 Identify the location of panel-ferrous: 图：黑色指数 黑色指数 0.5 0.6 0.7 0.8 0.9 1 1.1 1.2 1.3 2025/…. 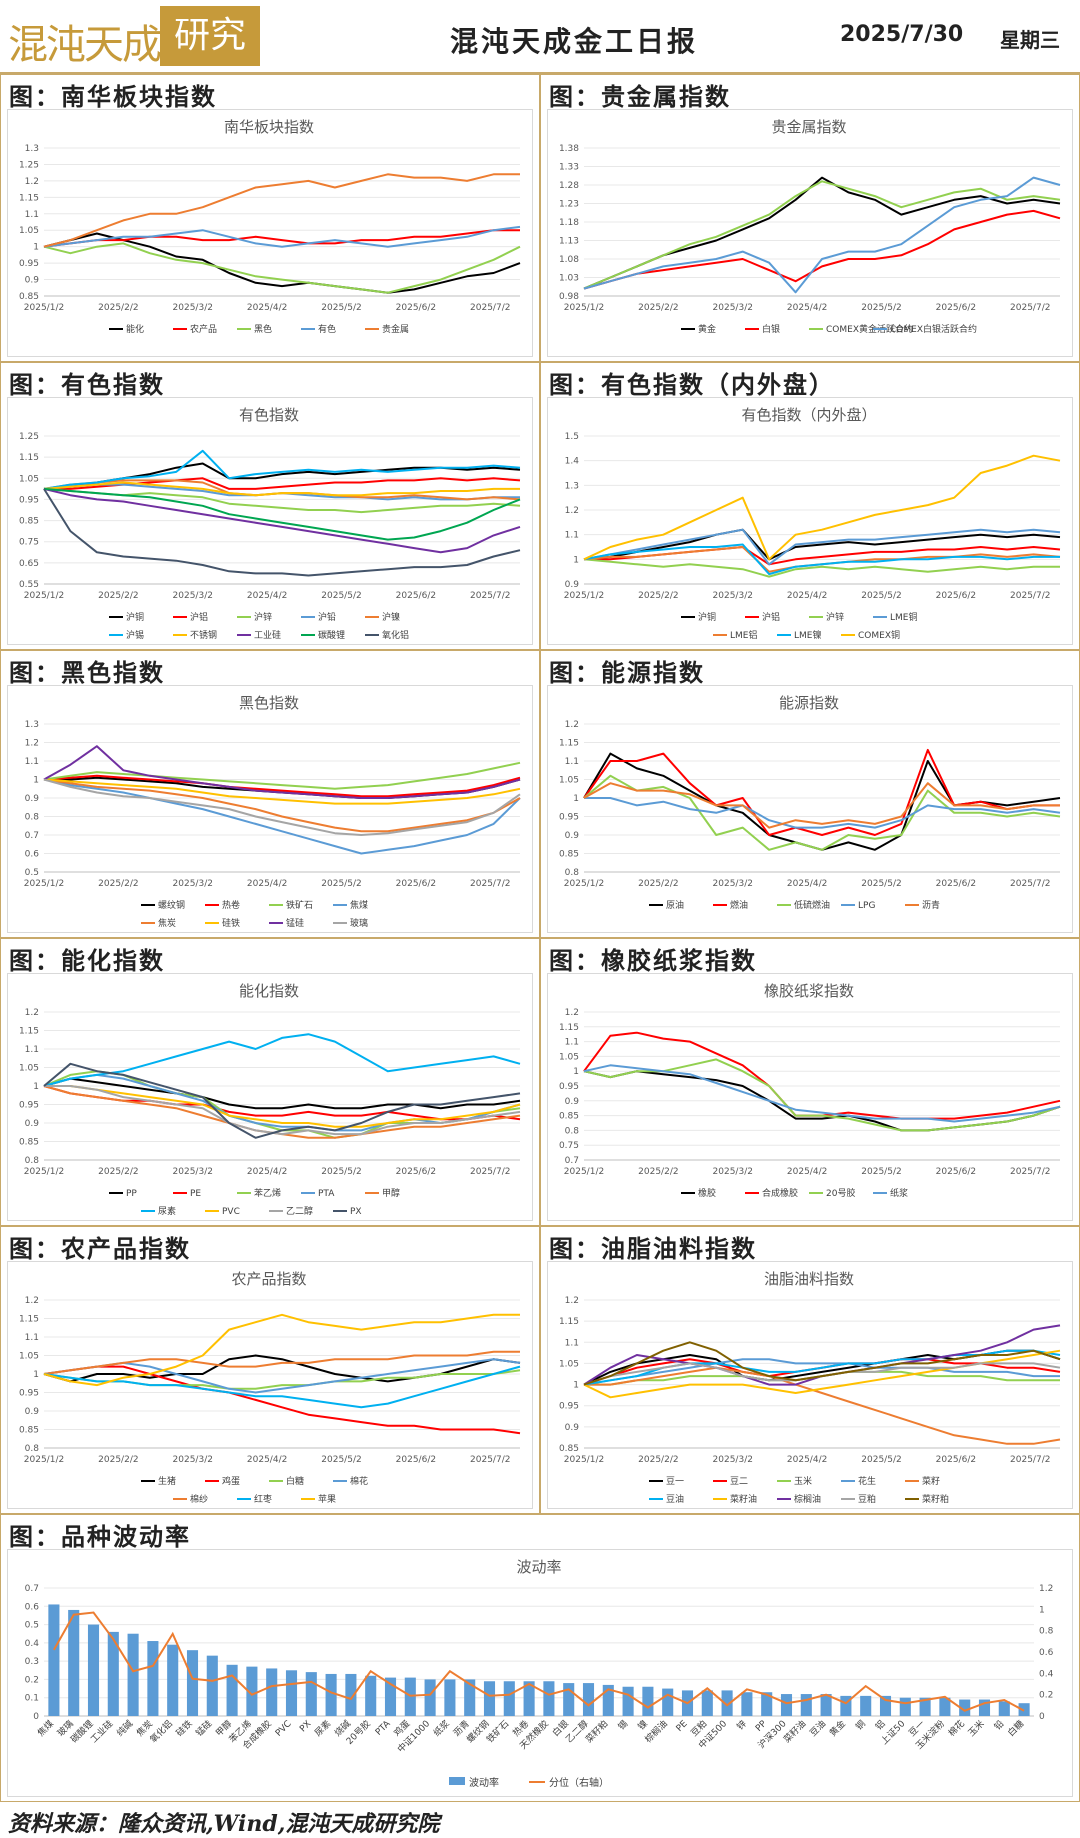
(270, 794).